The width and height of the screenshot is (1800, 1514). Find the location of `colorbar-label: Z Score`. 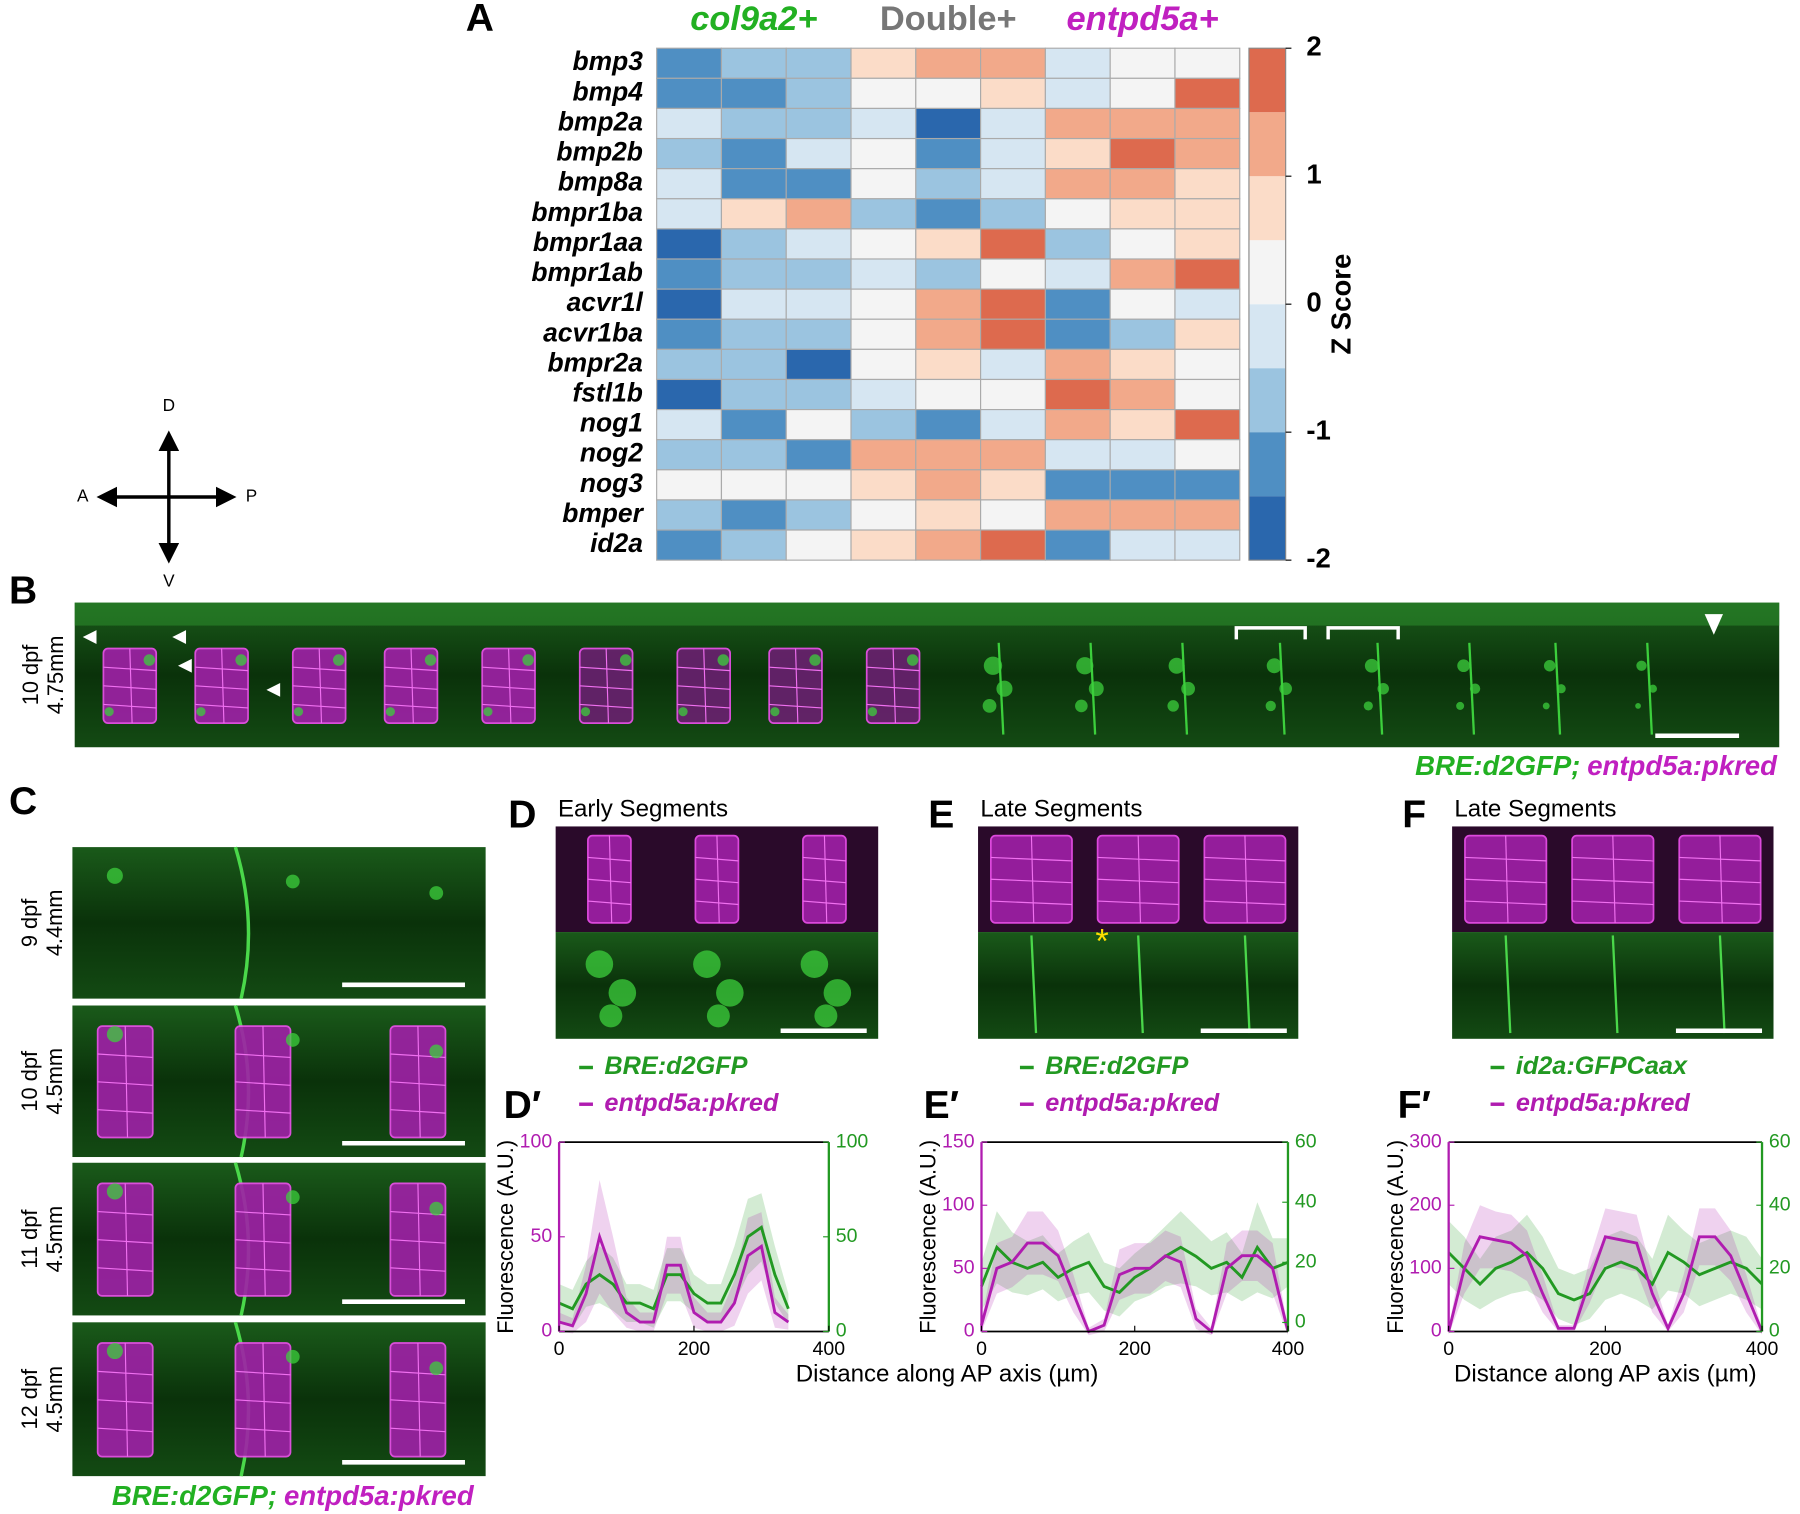

colorbar-label: Z Score is located at coordinates (1340, 304).